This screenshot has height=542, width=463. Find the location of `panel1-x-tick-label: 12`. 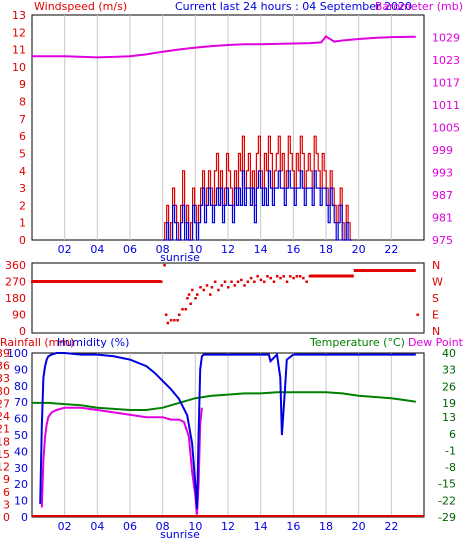

panel1-x-tick-label: 12 is located at coordinates (228, 249).